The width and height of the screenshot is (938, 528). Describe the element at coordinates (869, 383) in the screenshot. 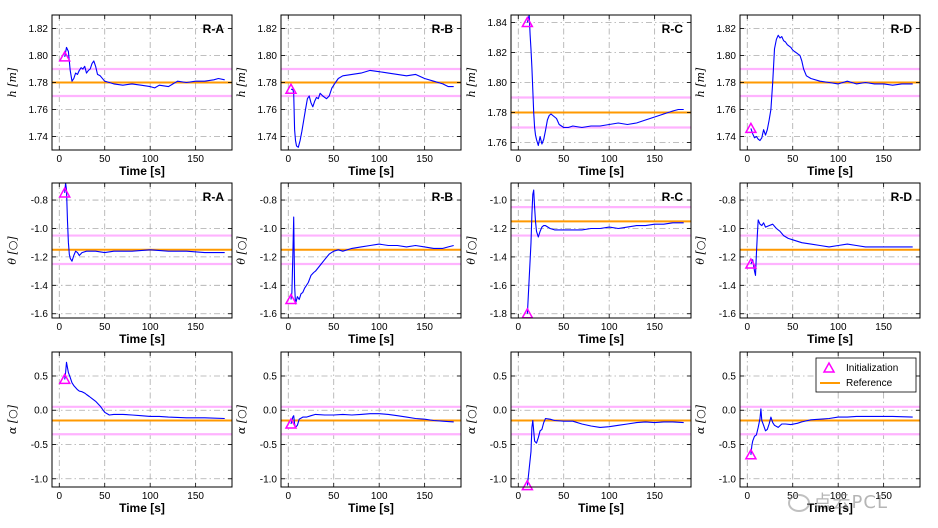

I see `legend-reference-label: Reference` at that location.